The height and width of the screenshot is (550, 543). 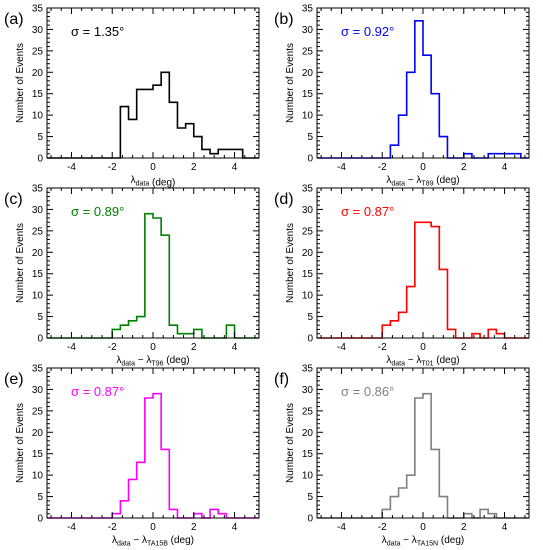 What do you see at coordinates (97, 211) in the screenshot?
I see `sigma-annotation: σ = 0.89°` at bounding box center [97, 211].